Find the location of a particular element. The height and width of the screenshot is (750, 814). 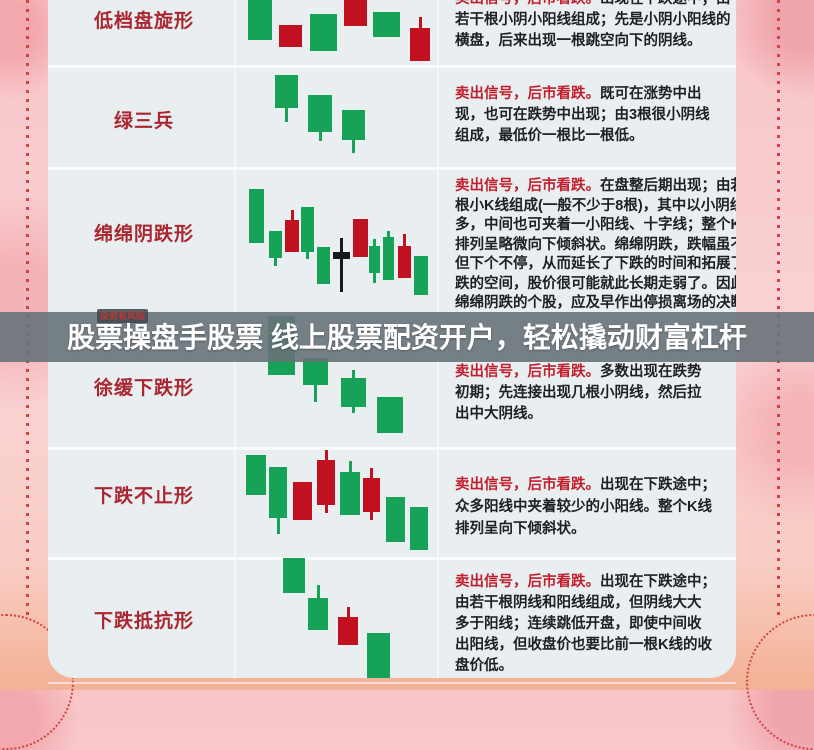

desc-first-line-rest: 出现在下跌途中；由 is located at coordinates (665, 3).